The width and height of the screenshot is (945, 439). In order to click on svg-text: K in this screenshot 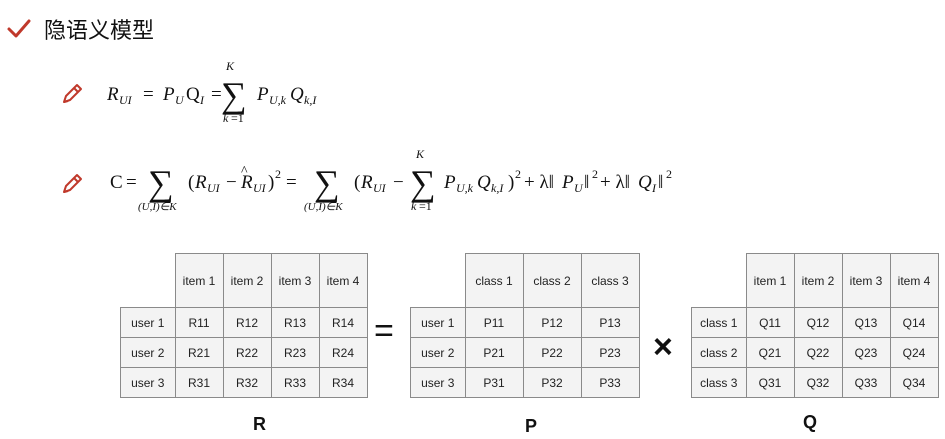, I will do `click(420, 155)`.